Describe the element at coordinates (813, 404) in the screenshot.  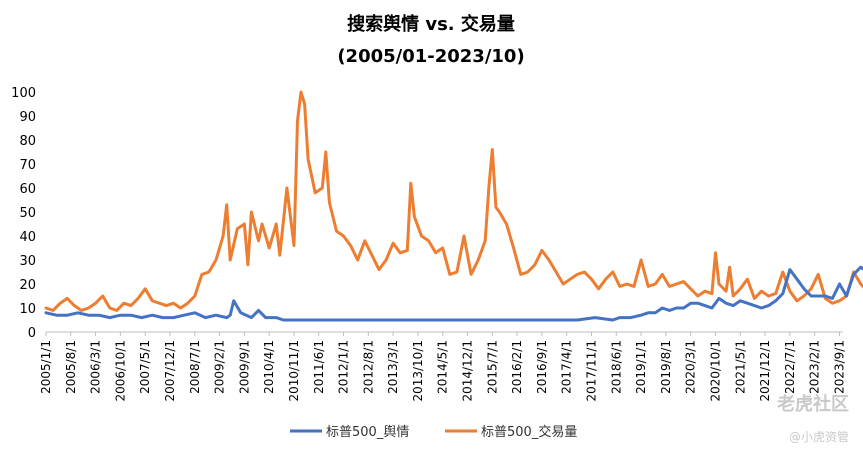
I see `watermark-logo: 老虎社区` at that location.